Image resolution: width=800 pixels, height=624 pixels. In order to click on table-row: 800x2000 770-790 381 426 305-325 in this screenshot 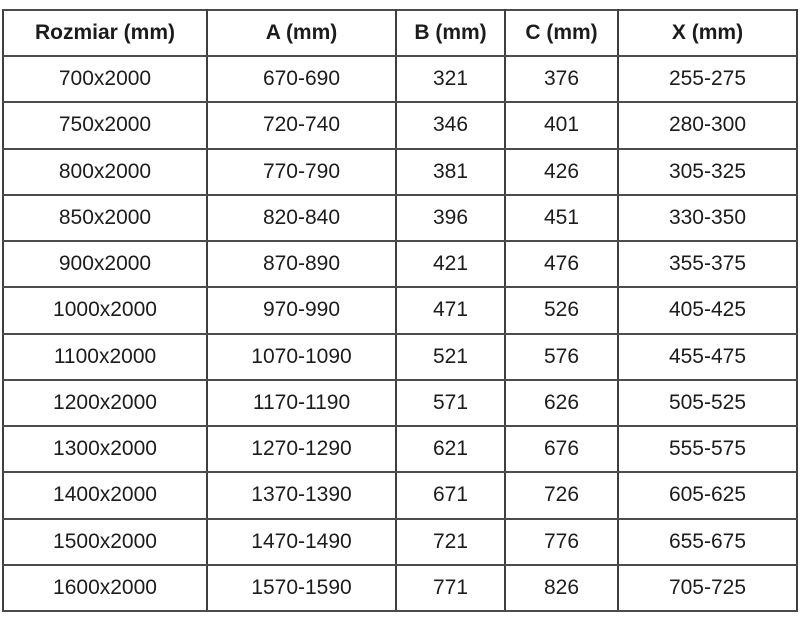, I will do `click(400, 171)`.